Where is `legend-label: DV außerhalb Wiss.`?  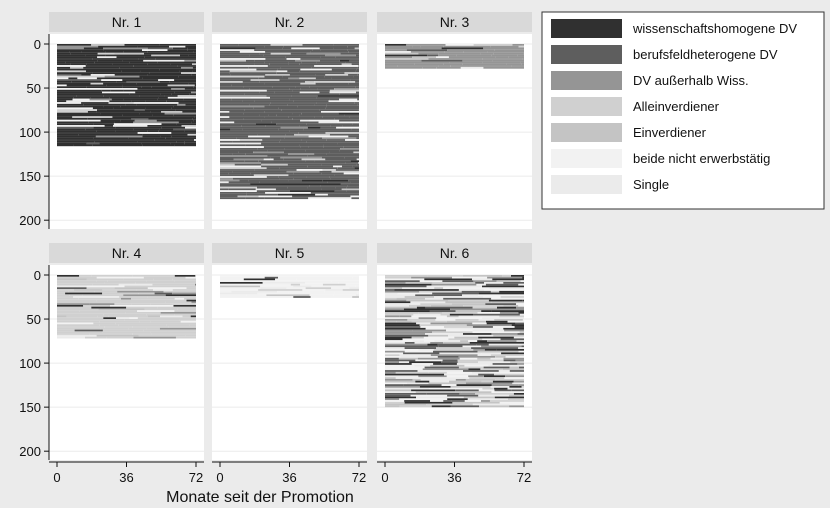 legend-label: DV außerhalb Wiss. is located at coordinates (691, 80).